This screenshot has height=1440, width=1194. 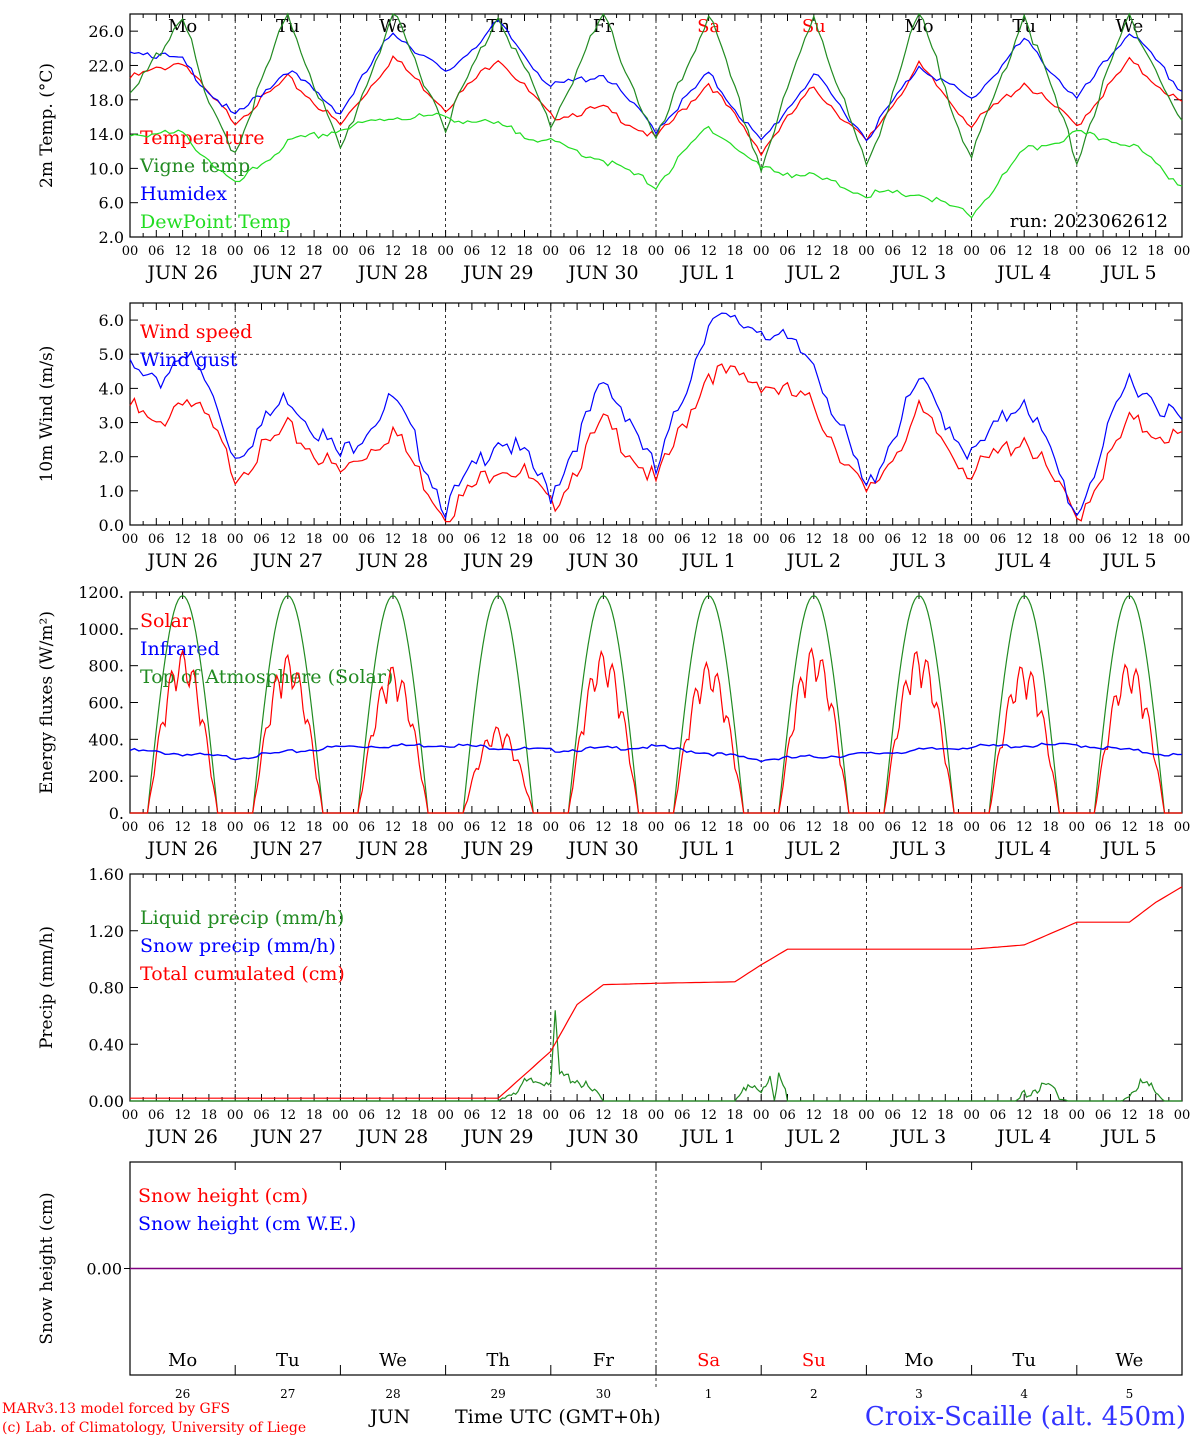 What do you see at coordinates (498, 1360) in the screenshot?
I see `weekday-label: Th` at bounding box center [498, 1360].